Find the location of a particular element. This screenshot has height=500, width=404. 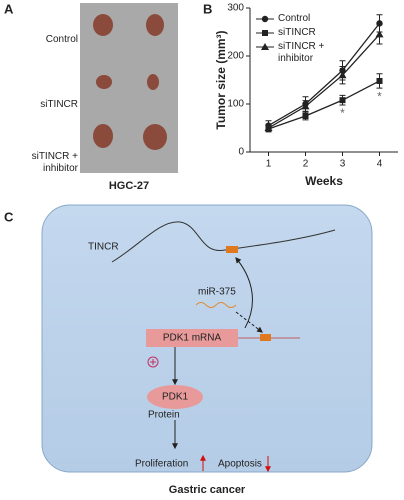

arrow is located at coordinates (244, 293).